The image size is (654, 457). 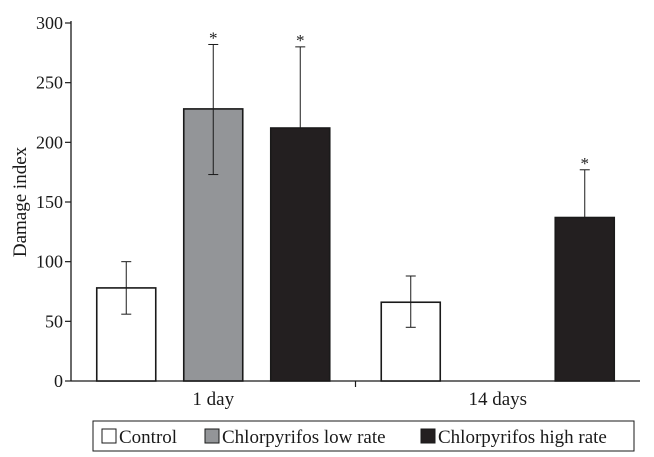 What do you see at coordinates (20, 201) in the screenshot?
I see `y-axis-title: Damage index` at bounding box center [20, 201].